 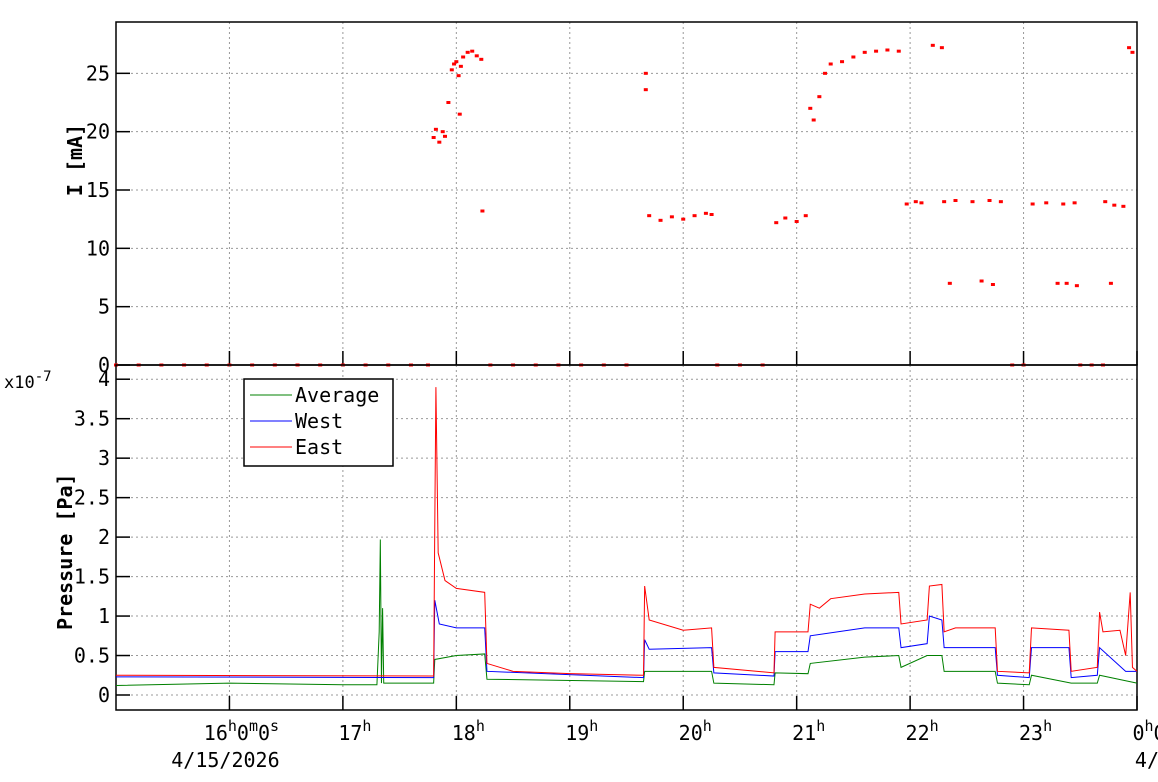 What do you see at coordinates (98, 248) in the screenshot?
I see `y-tick-label: 10` at bounding box center [98, 248].